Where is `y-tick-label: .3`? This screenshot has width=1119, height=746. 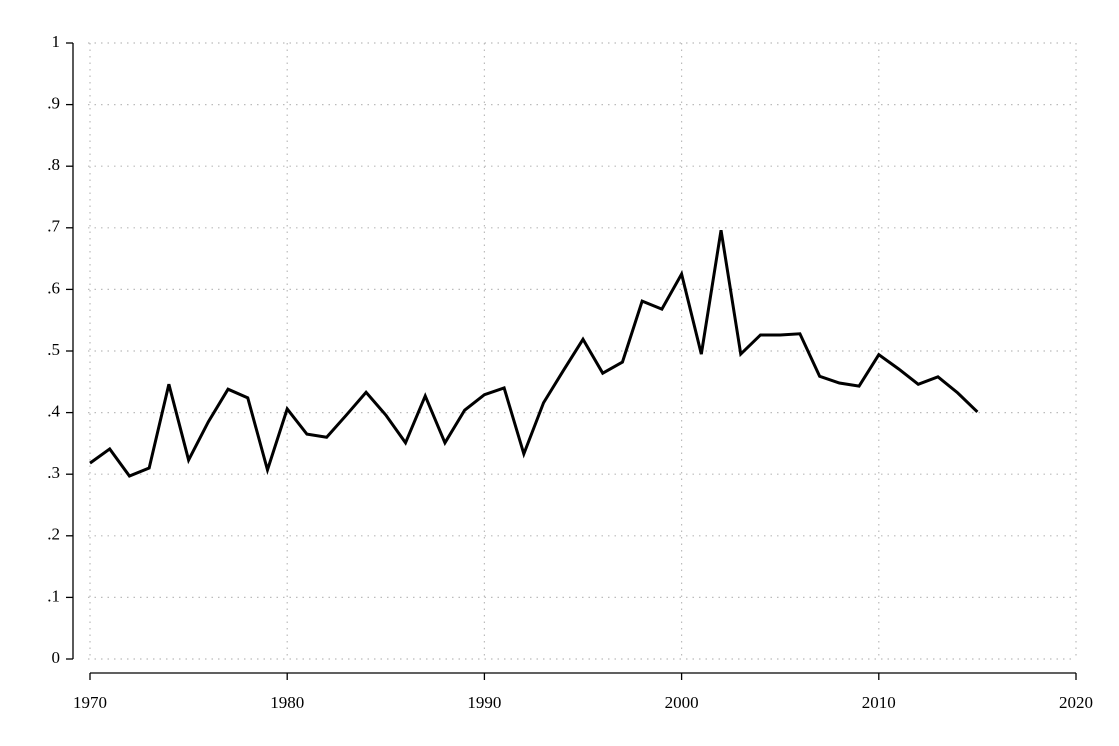 y-tick-label: .3 is located at coordinates (53, 472).